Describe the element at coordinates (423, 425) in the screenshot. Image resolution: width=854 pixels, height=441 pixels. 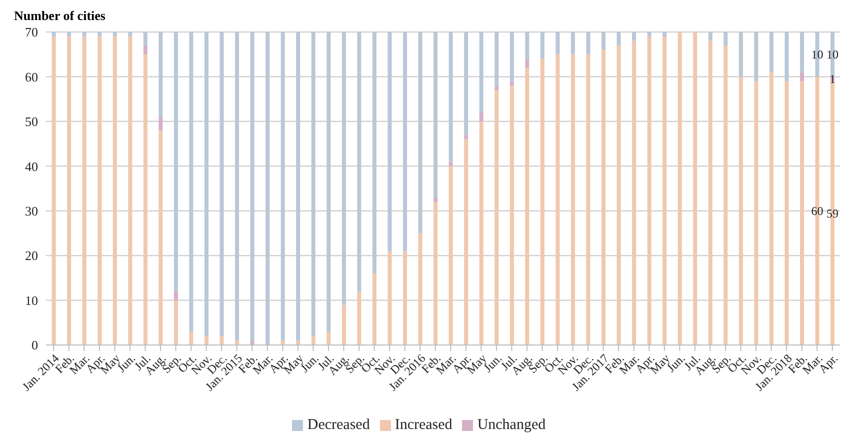
I see `legend-label: Increased` at that location.